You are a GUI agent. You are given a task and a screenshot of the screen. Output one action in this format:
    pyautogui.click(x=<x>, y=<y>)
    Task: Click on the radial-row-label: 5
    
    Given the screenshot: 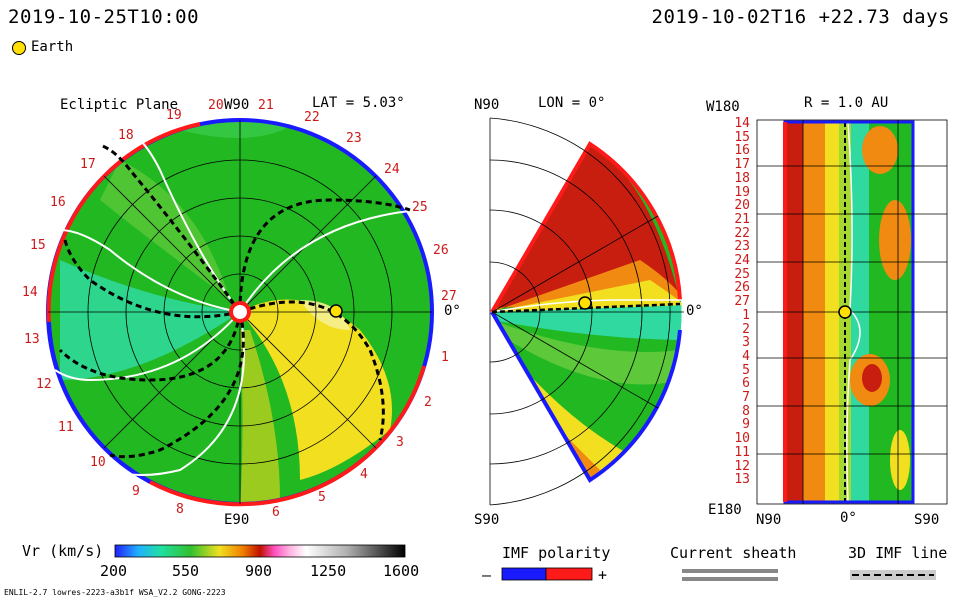 What is the action you would take?
    pyautogui.click(x=746, y=370)
    